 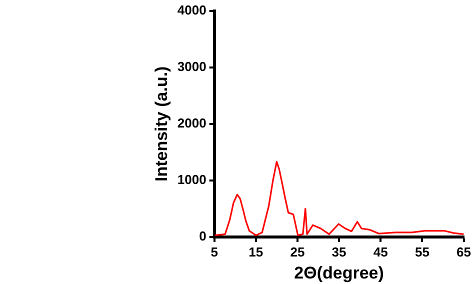 I want to click on y-tick-label: 4000, so click(x=191, y=10).